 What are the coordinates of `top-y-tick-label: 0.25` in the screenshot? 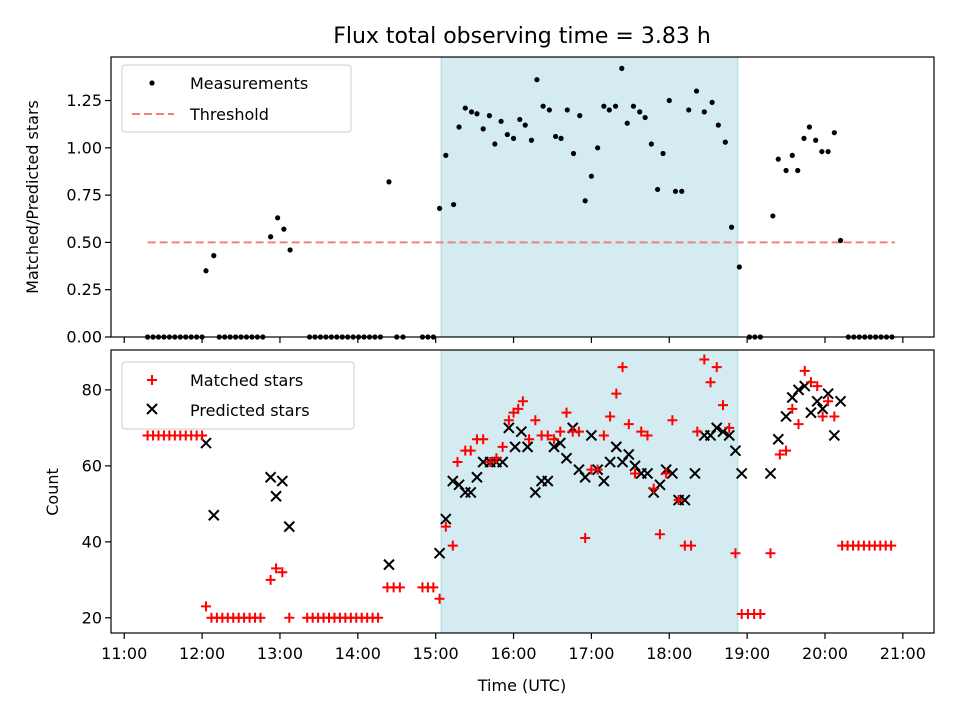 It's located at (84, 289).